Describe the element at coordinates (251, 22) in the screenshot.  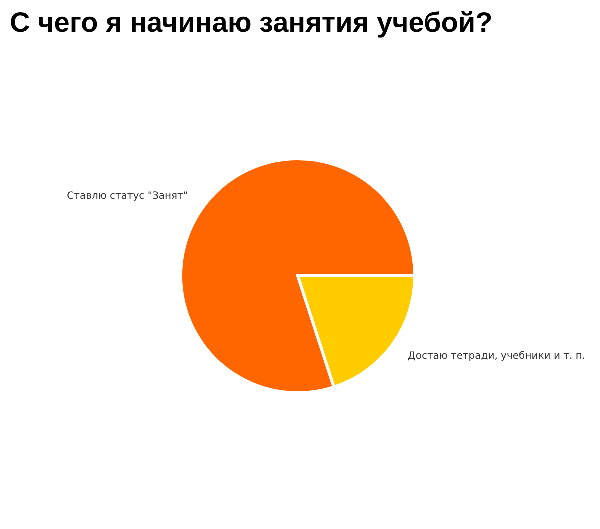
I see `chart-title: С чего я начинаю занятия учебой?` at that location.